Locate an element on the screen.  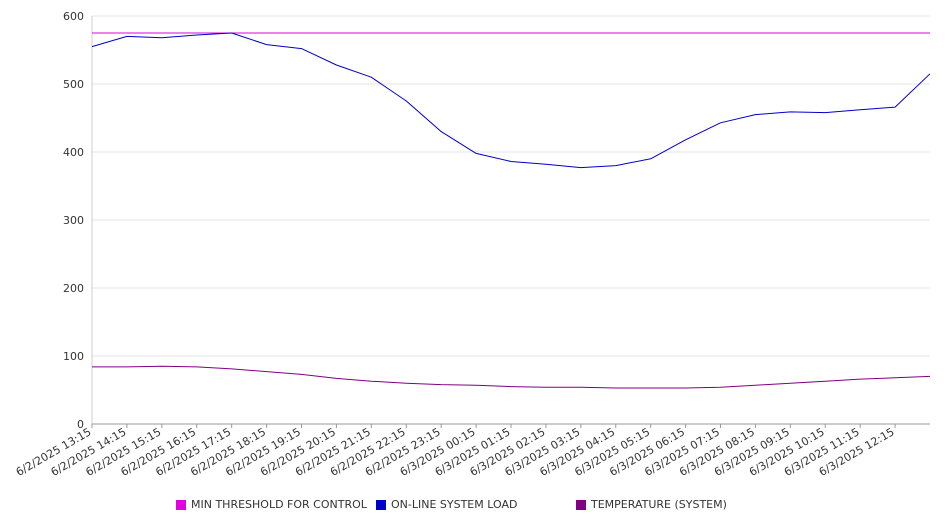
legend-item-threshold: MIN THRESHOLD FOR CONTROL is located at coordinates (271, 504).